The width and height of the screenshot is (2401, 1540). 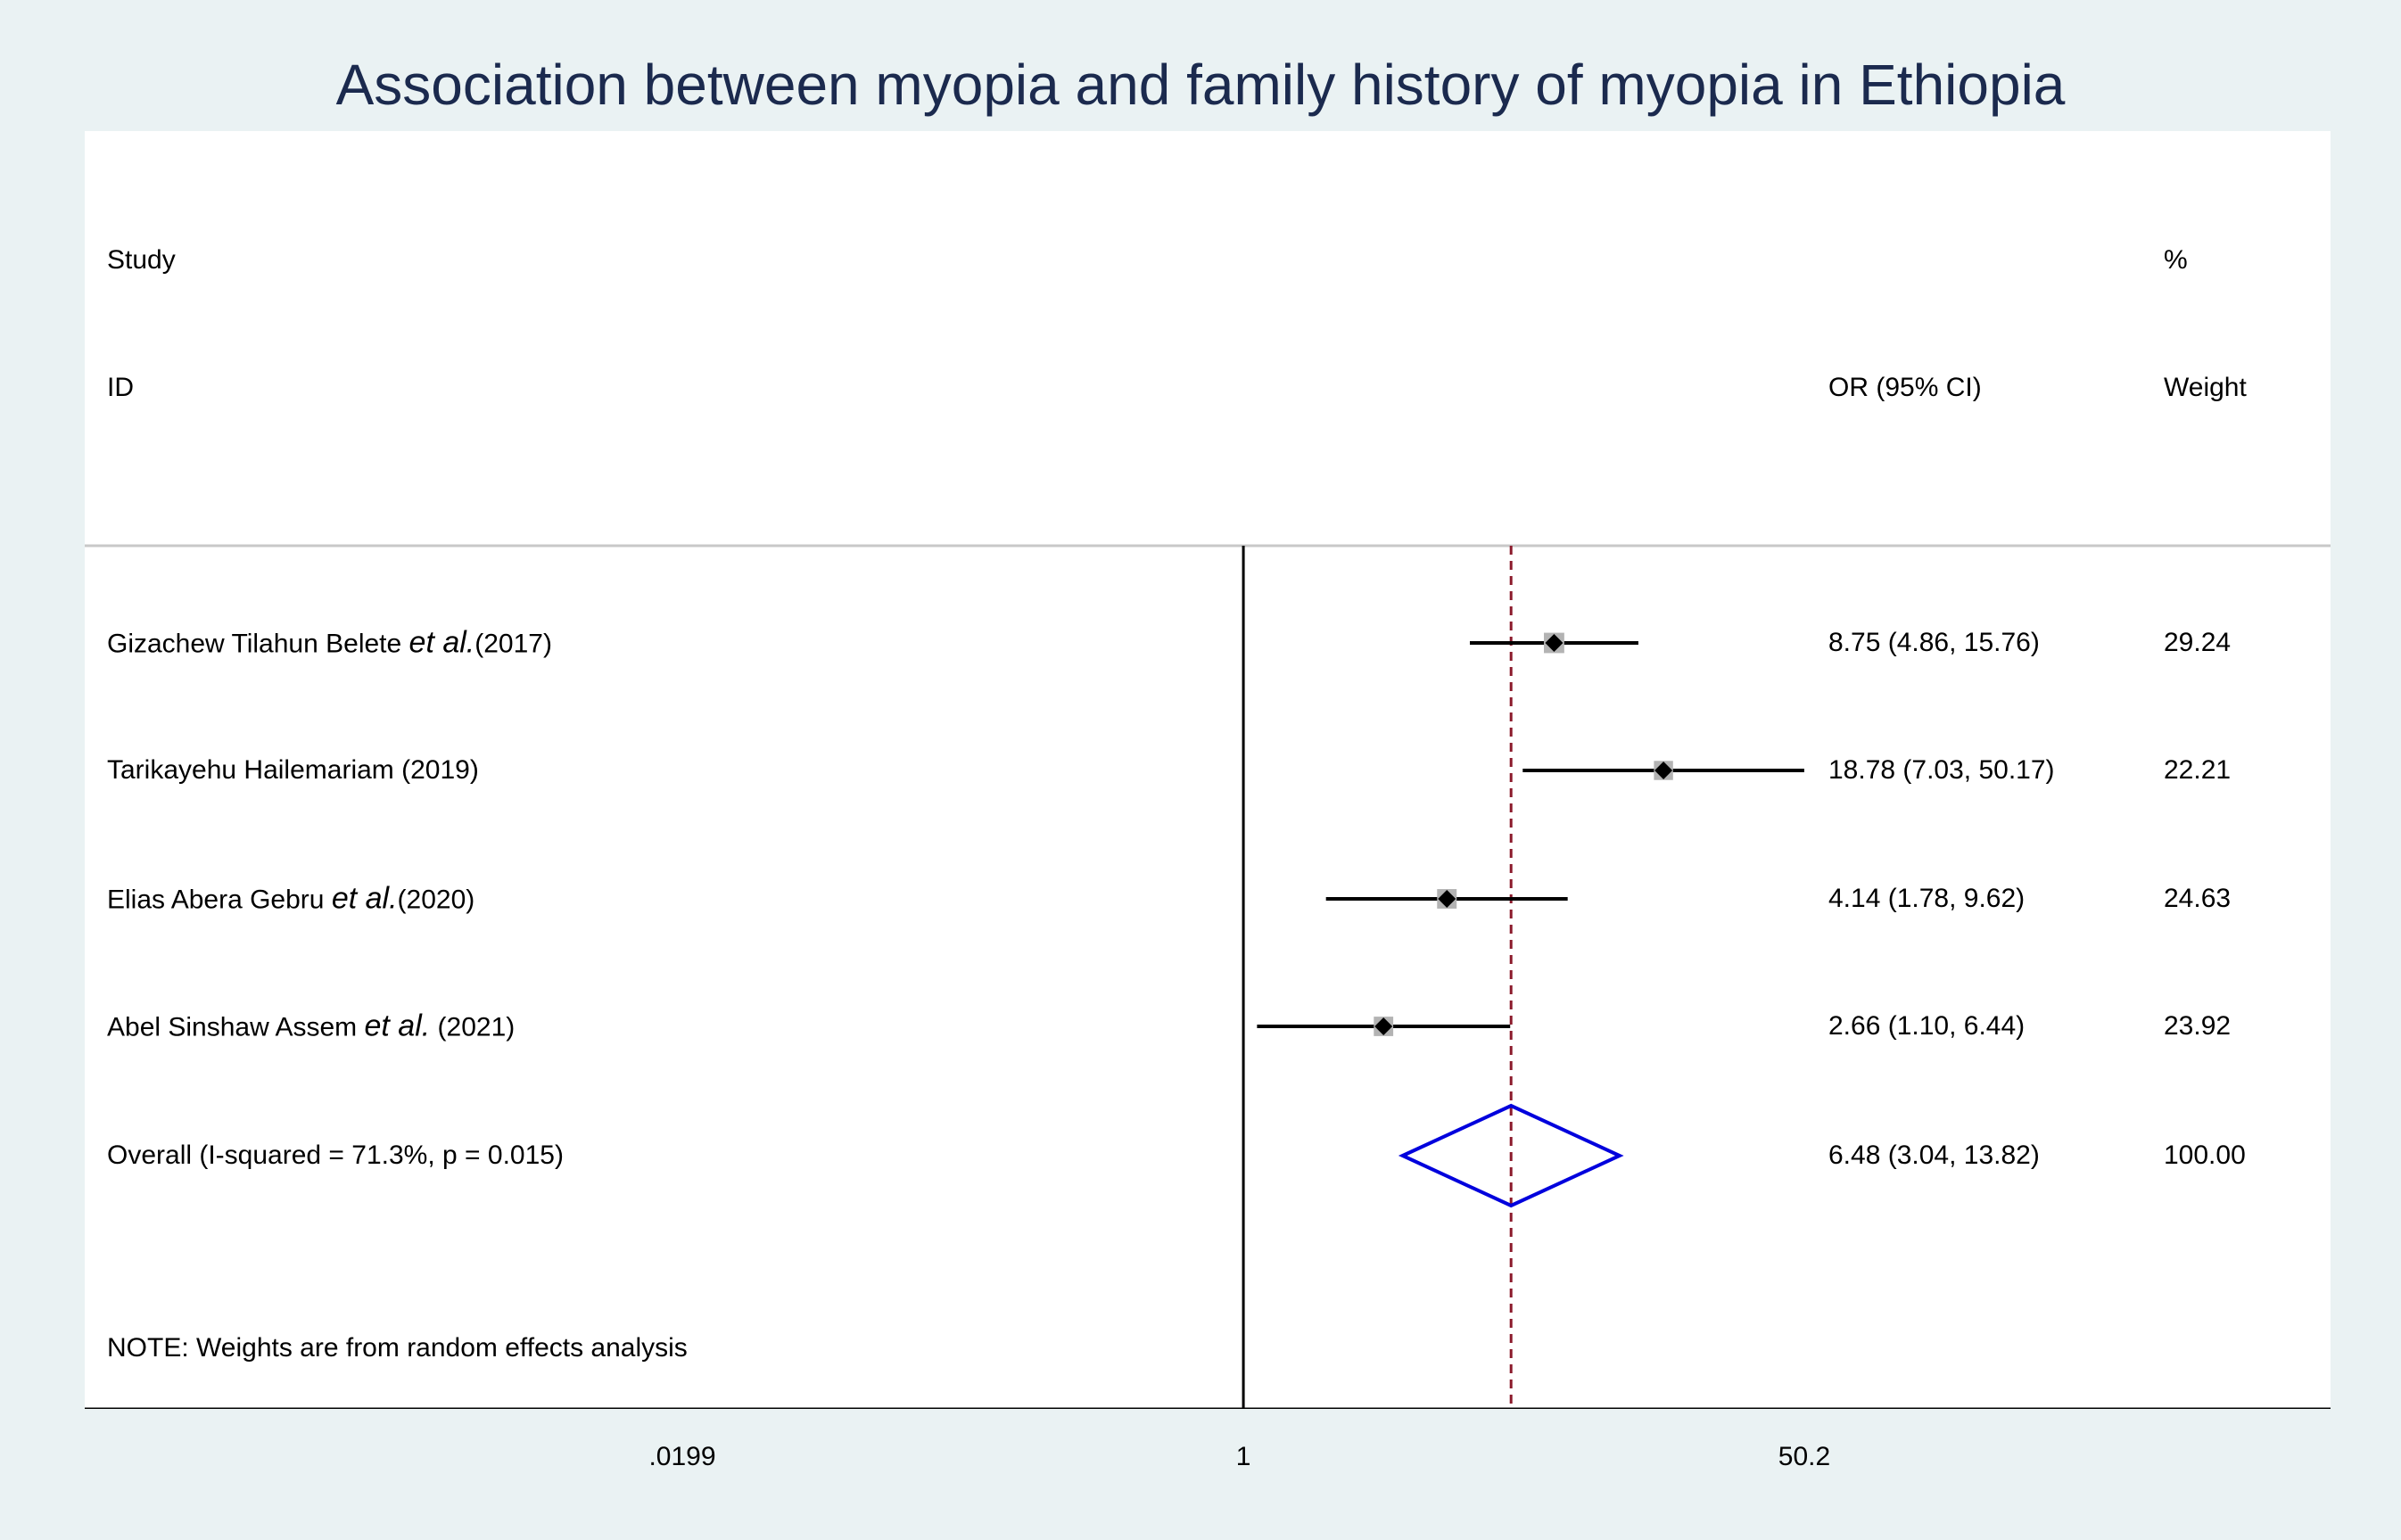 I want to click on header-percent: %, so click(x=2176, y=260).